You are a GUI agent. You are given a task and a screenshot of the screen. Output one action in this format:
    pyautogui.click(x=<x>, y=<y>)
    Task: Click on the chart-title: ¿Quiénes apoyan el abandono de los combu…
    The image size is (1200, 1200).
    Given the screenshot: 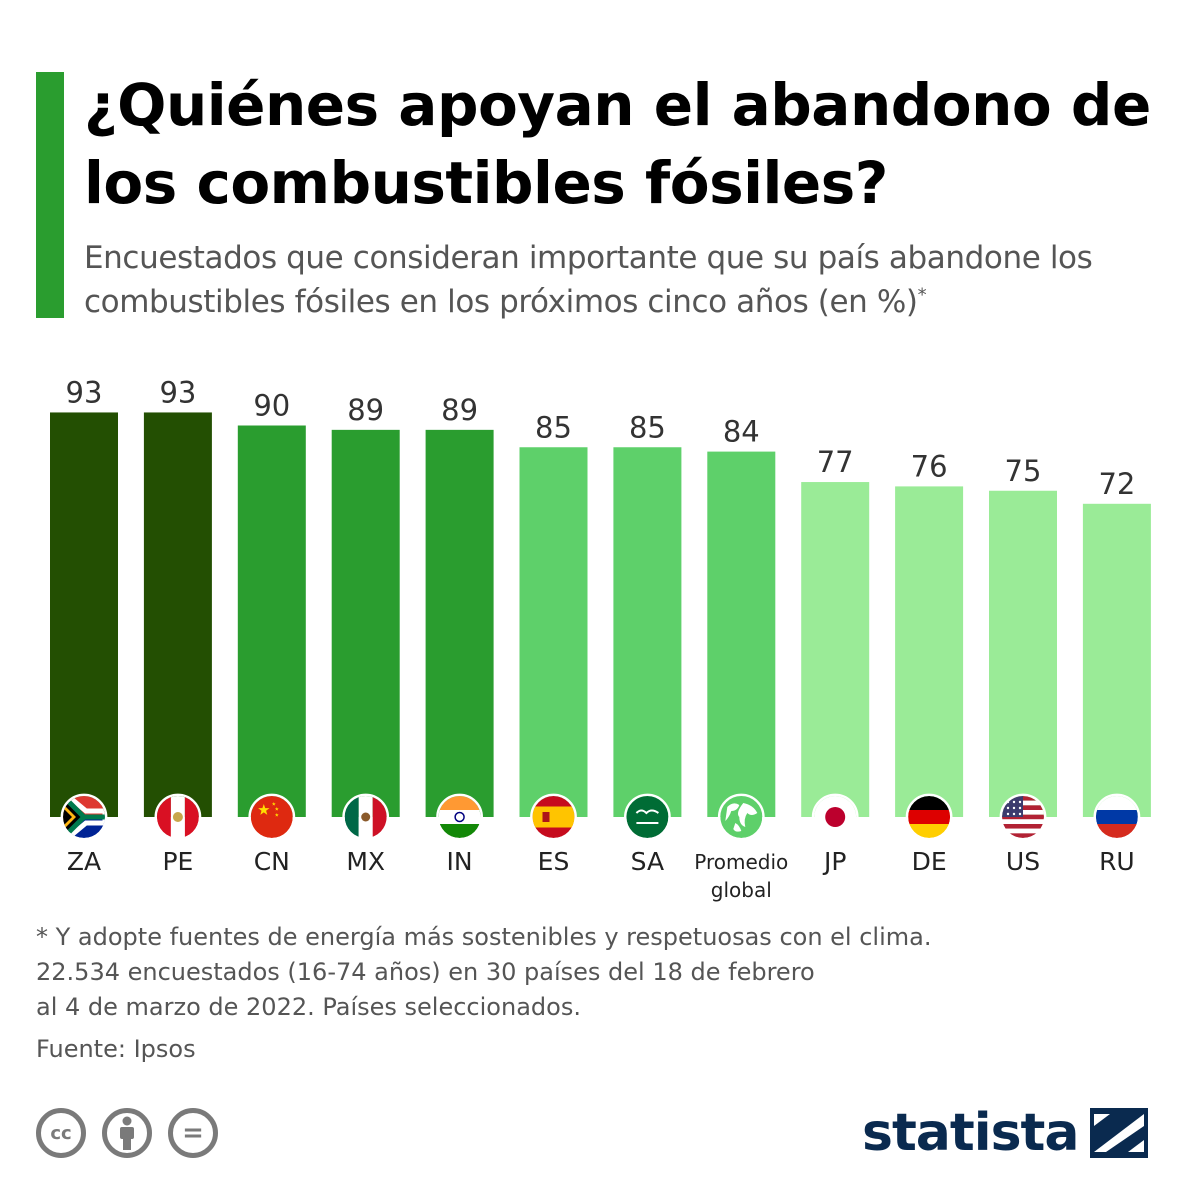 What is the action you would take?
    pyautogui.click(x=617, y=144)
    